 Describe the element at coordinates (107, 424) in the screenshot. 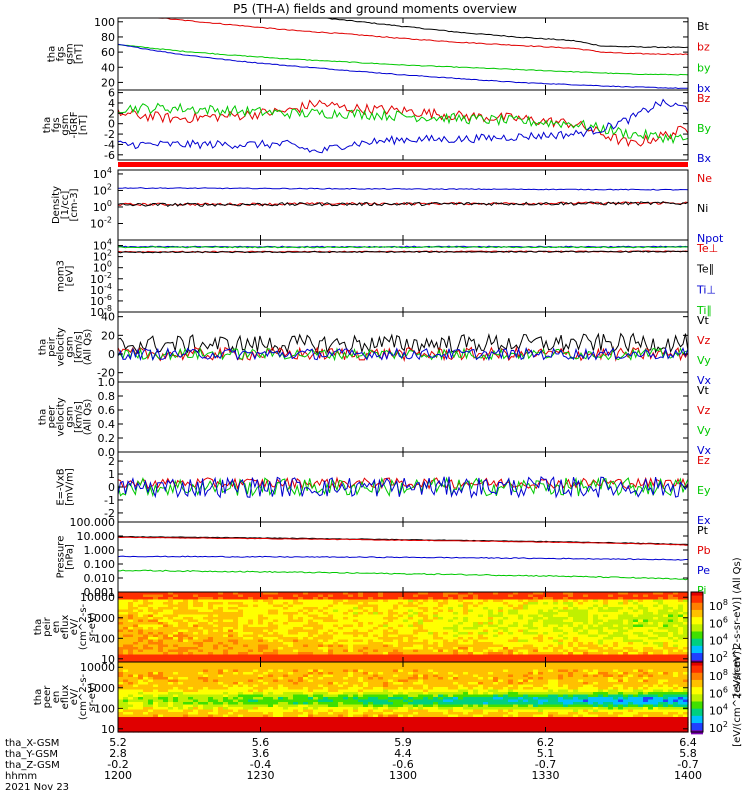

I see `y-tick-label: 0.4` at that location.